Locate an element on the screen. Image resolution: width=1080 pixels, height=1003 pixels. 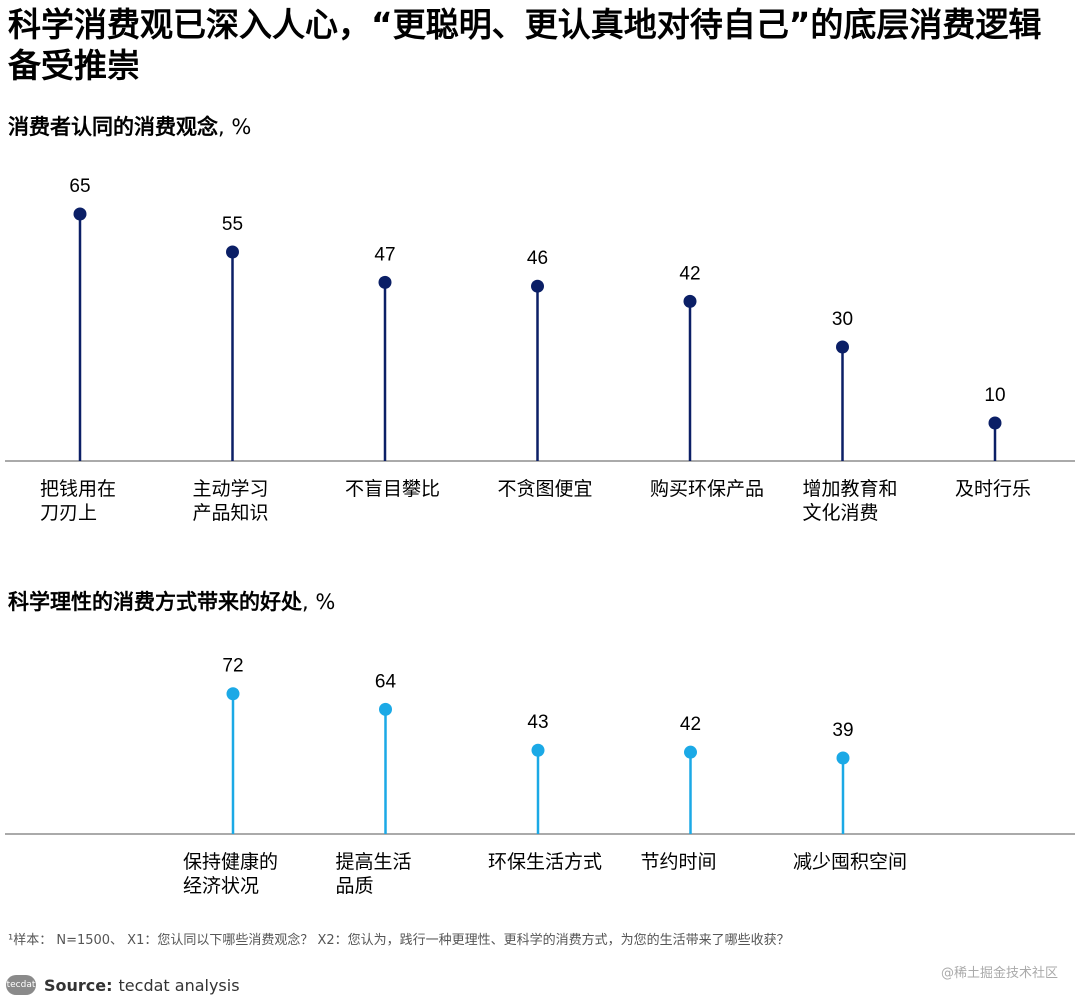
chart1-unit: , % is located at coordinates (235, 127).